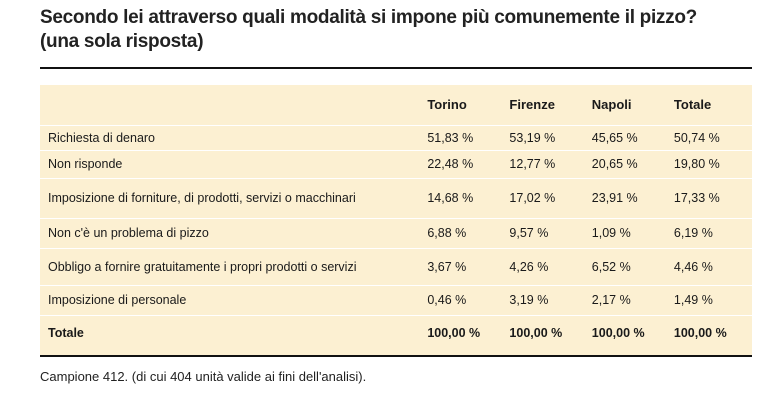 Image resolution: width=767 pixels, height=418 pixels. Describe the element at coordinates (464, 163) in the screenshot. I see `cell-value: 22,48 %` at that location.